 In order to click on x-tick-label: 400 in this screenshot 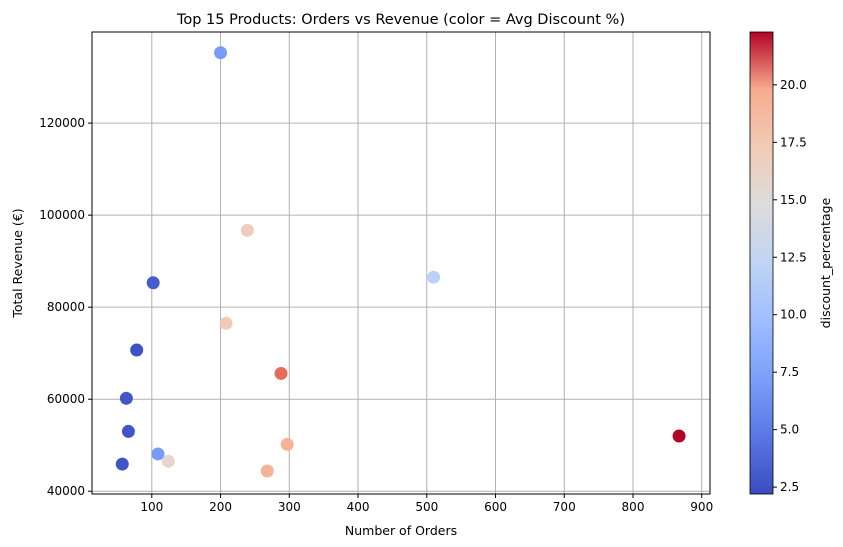, I will do `click(358, 507)`.